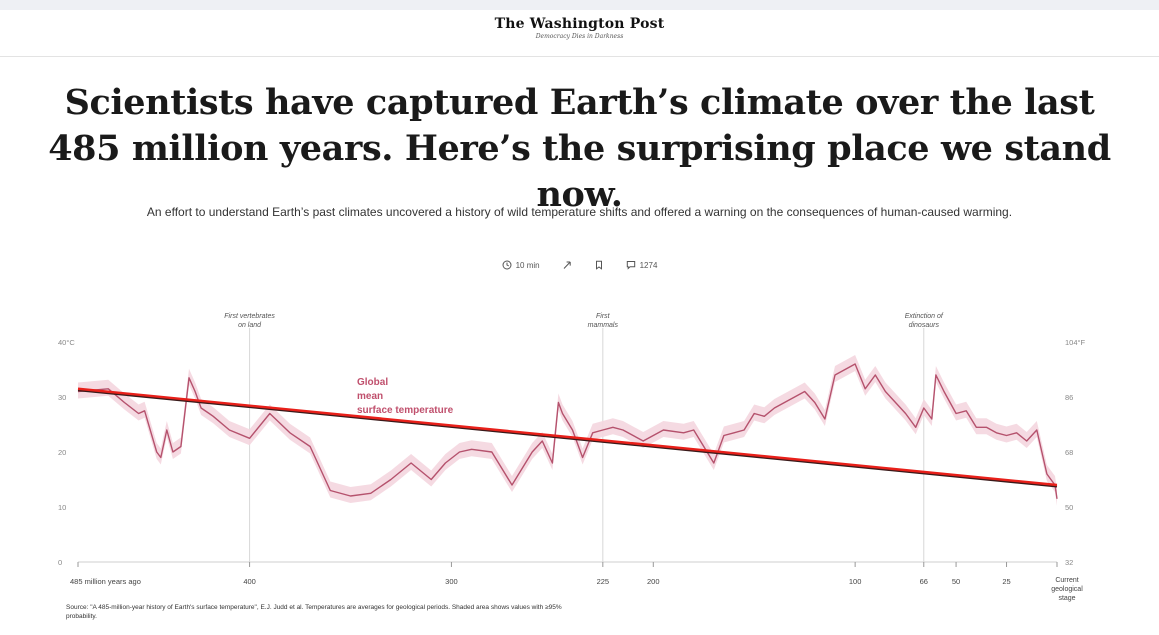 This screenshot has width=1159, height=635. What do you see at coordinates (451, 581) in the screenshot?
I see `x-tick-label: 300` at bounding box center [451, 581].